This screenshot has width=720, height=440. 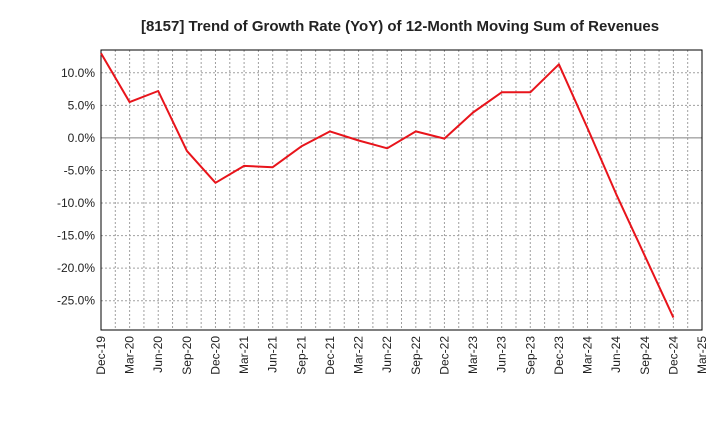 I want to click on y-tick-label: -20.0%, so click(x=76, y=268).